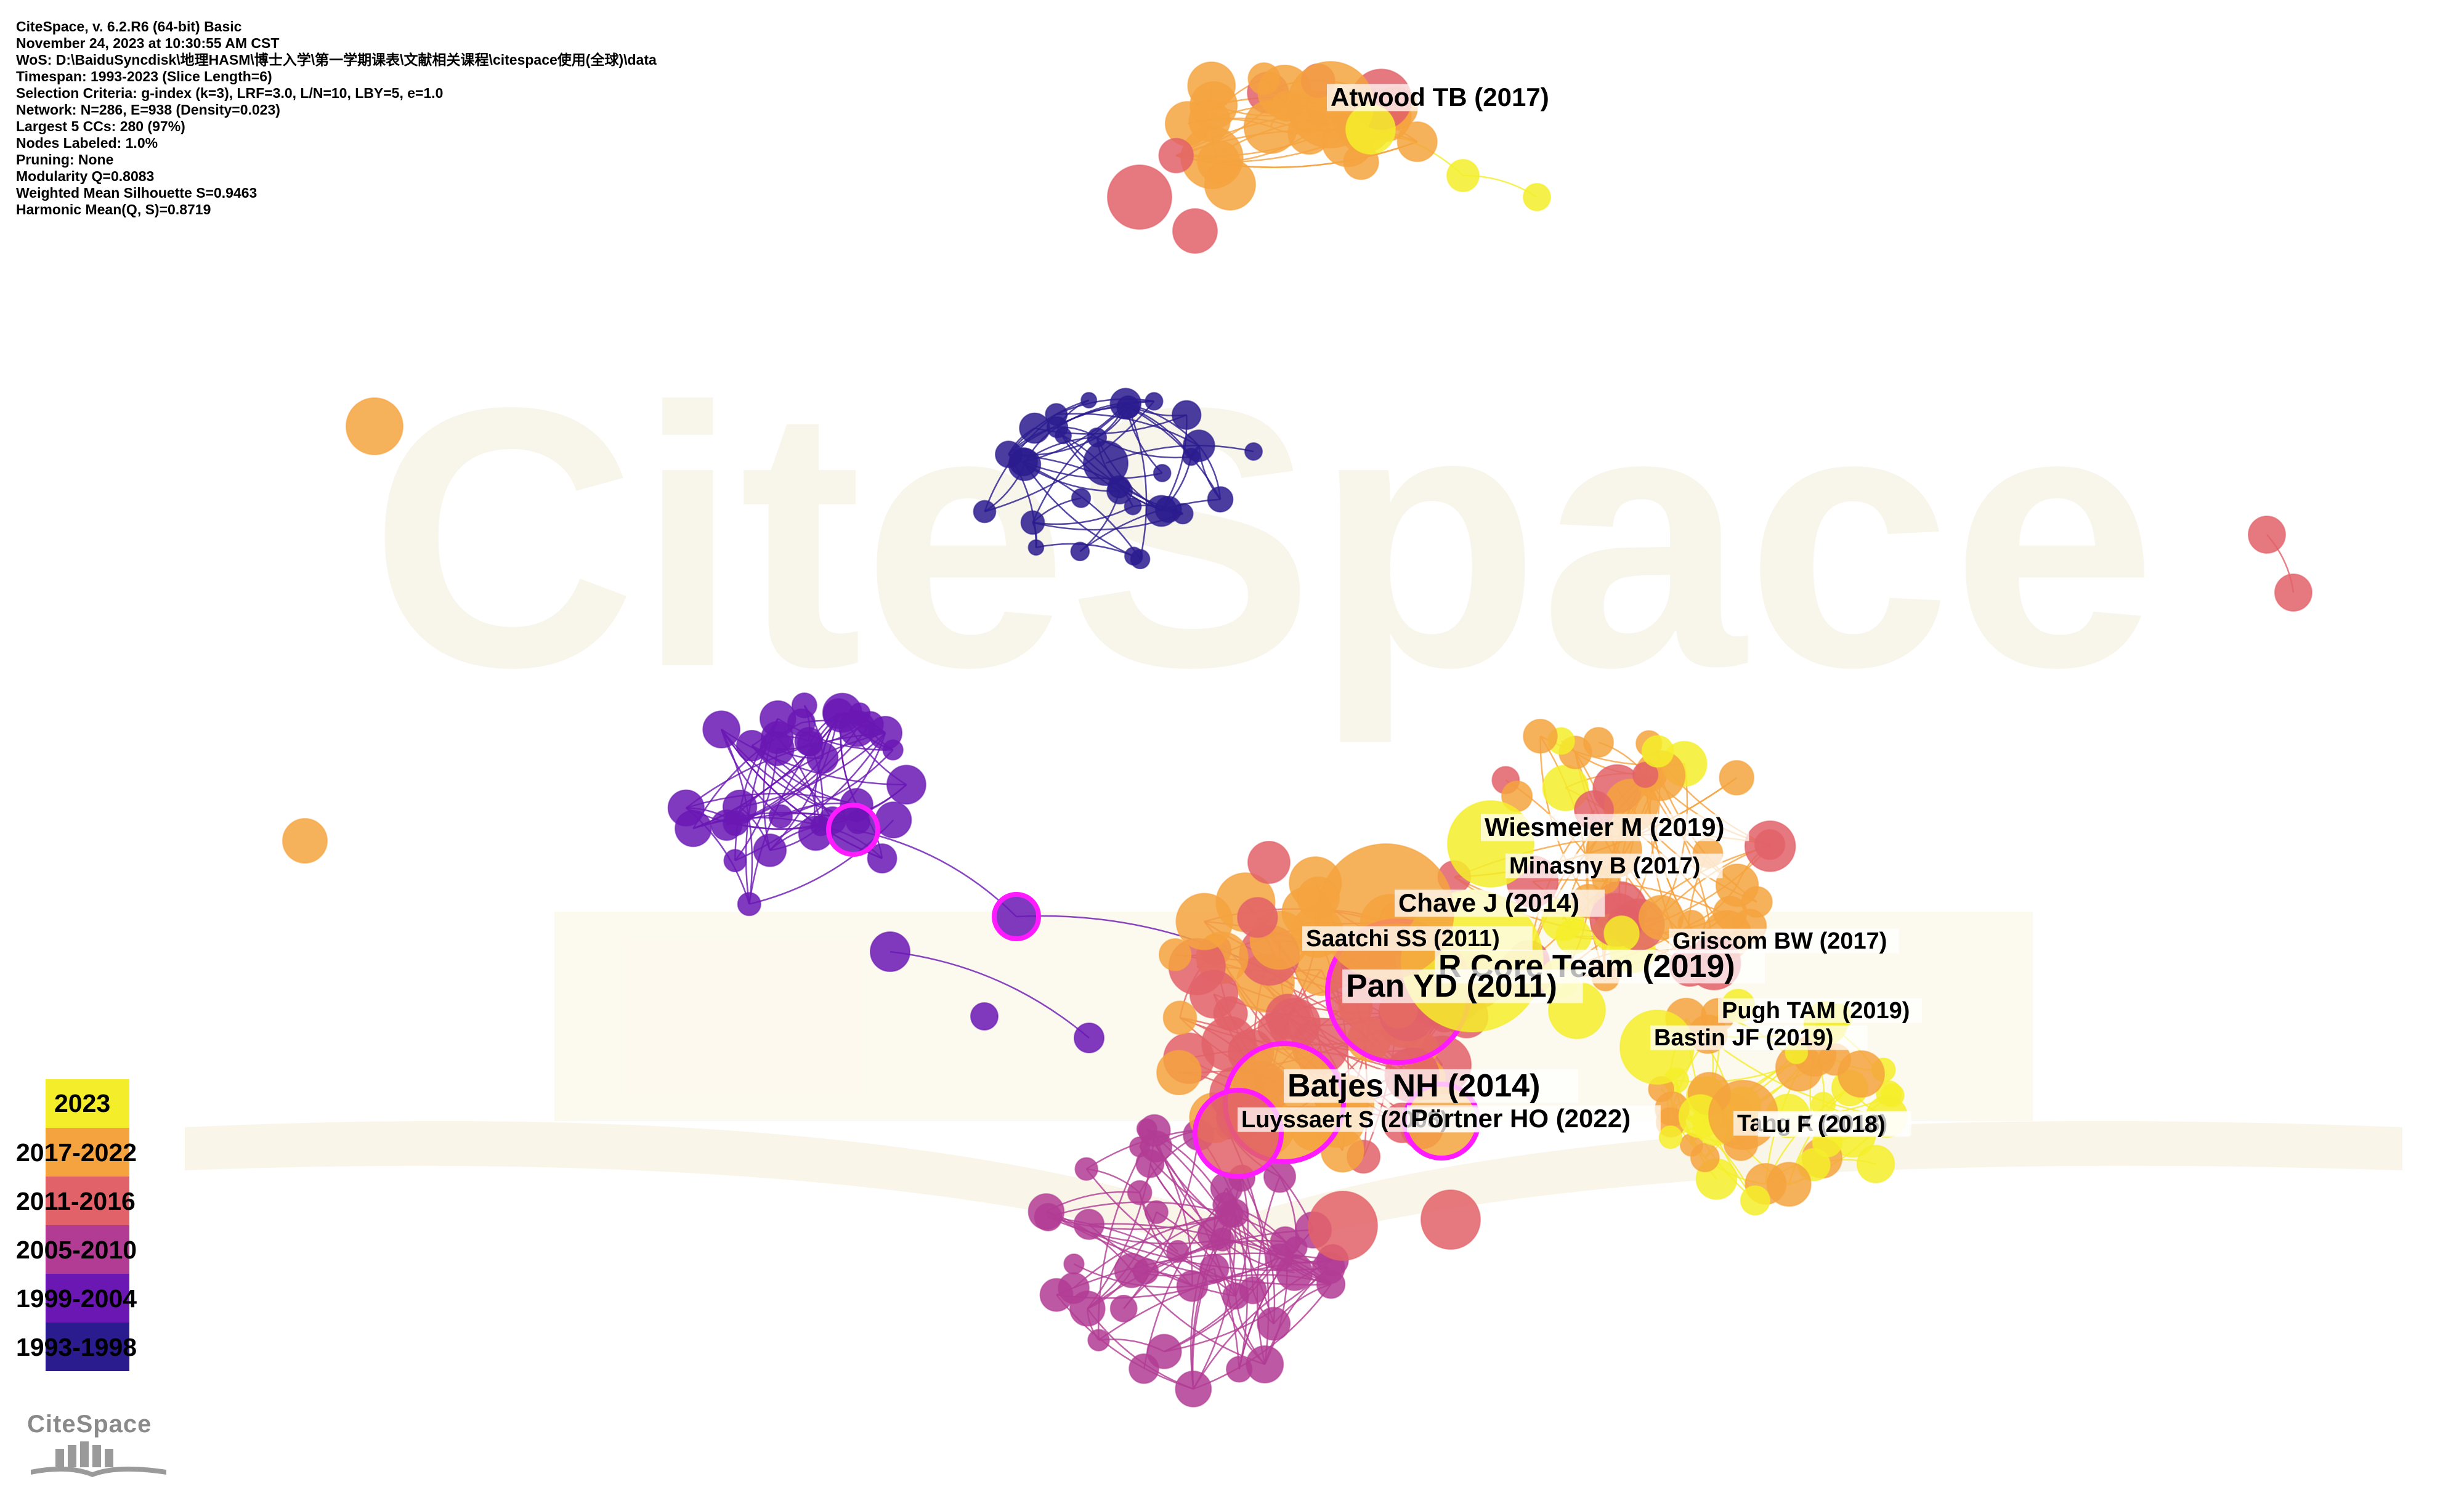 This screenshot has height=1503, width=2464. I want to click on node-label: Atwood TB (2017), so click(1440, 97).